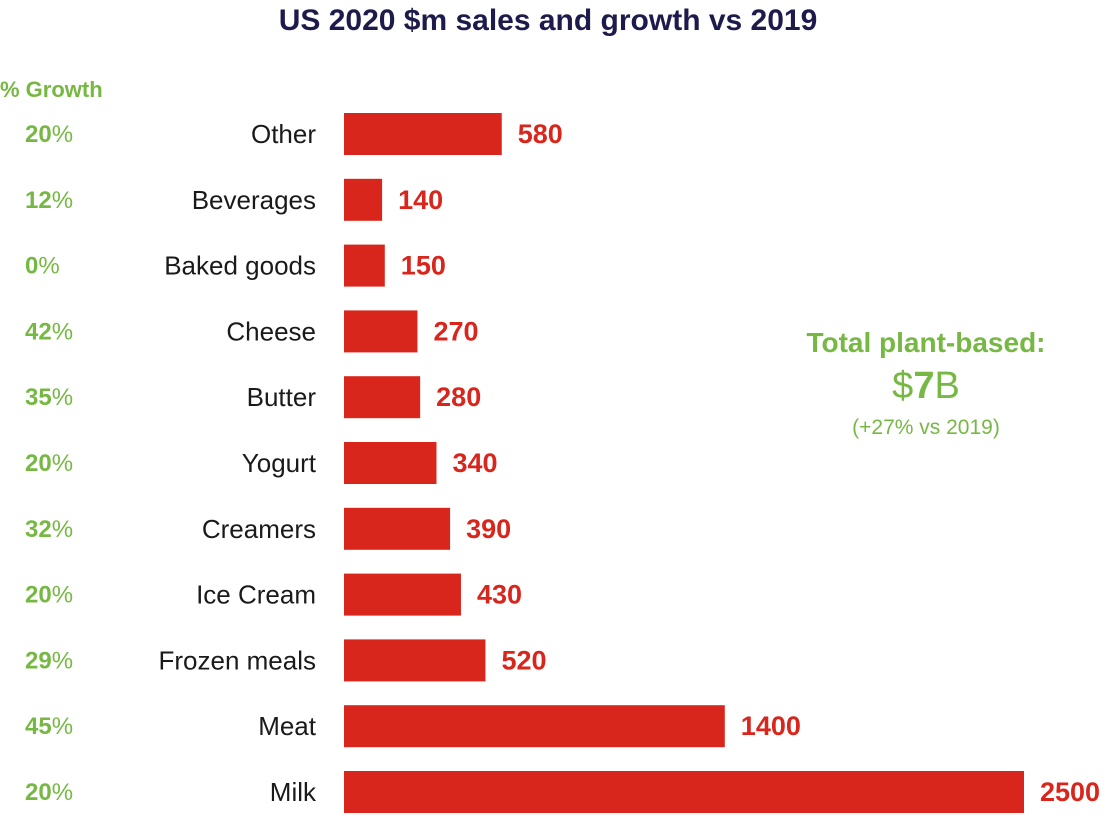  Describe the element at coordinates (38, 200) in the screenshot. I see `growth-value: 12` at that location.